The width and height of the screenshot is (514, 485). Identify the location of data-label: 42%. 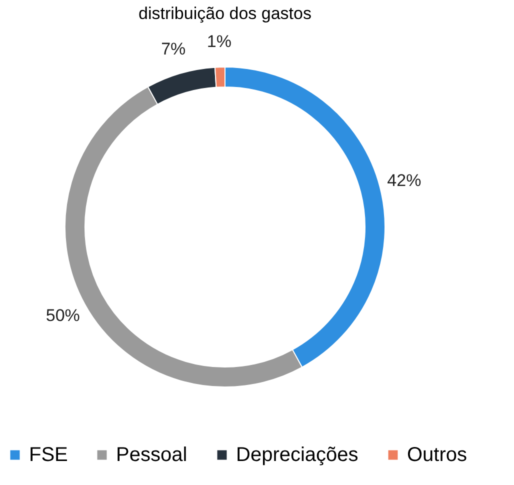
(404, 180).